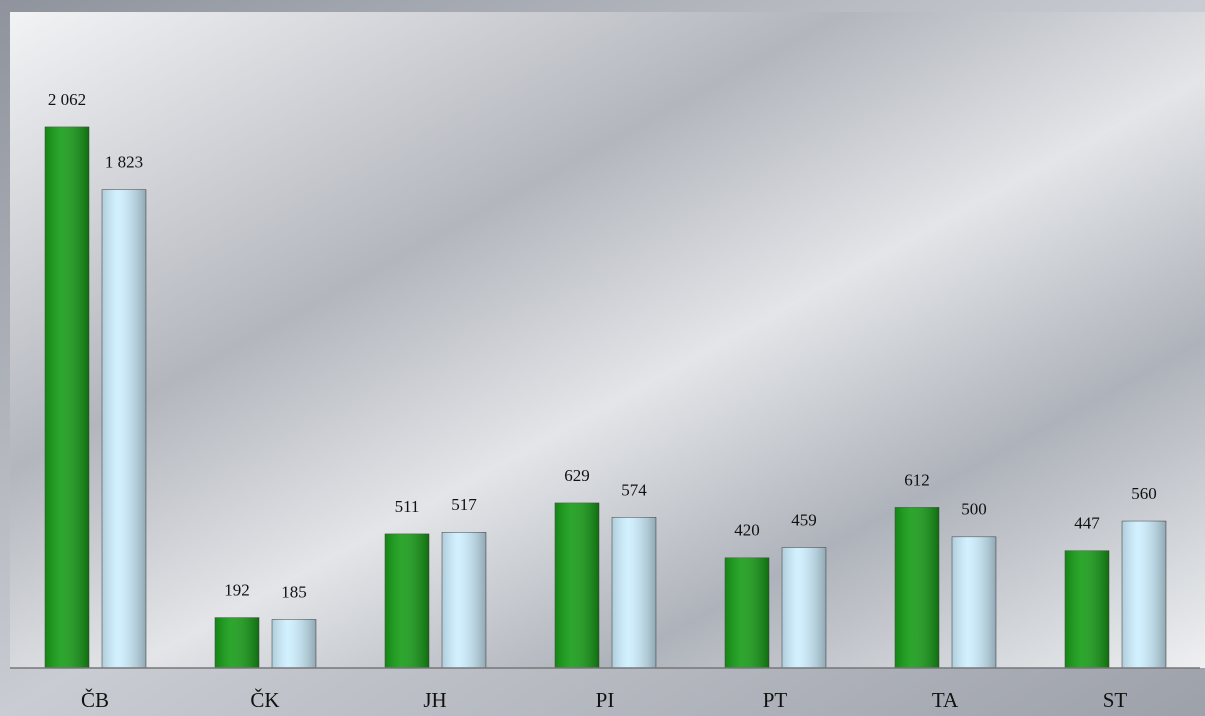  What do you see at coordinates (1144, 493) in the screenshot?
I see `data-label: 560` at bounding box center [1144, 493].